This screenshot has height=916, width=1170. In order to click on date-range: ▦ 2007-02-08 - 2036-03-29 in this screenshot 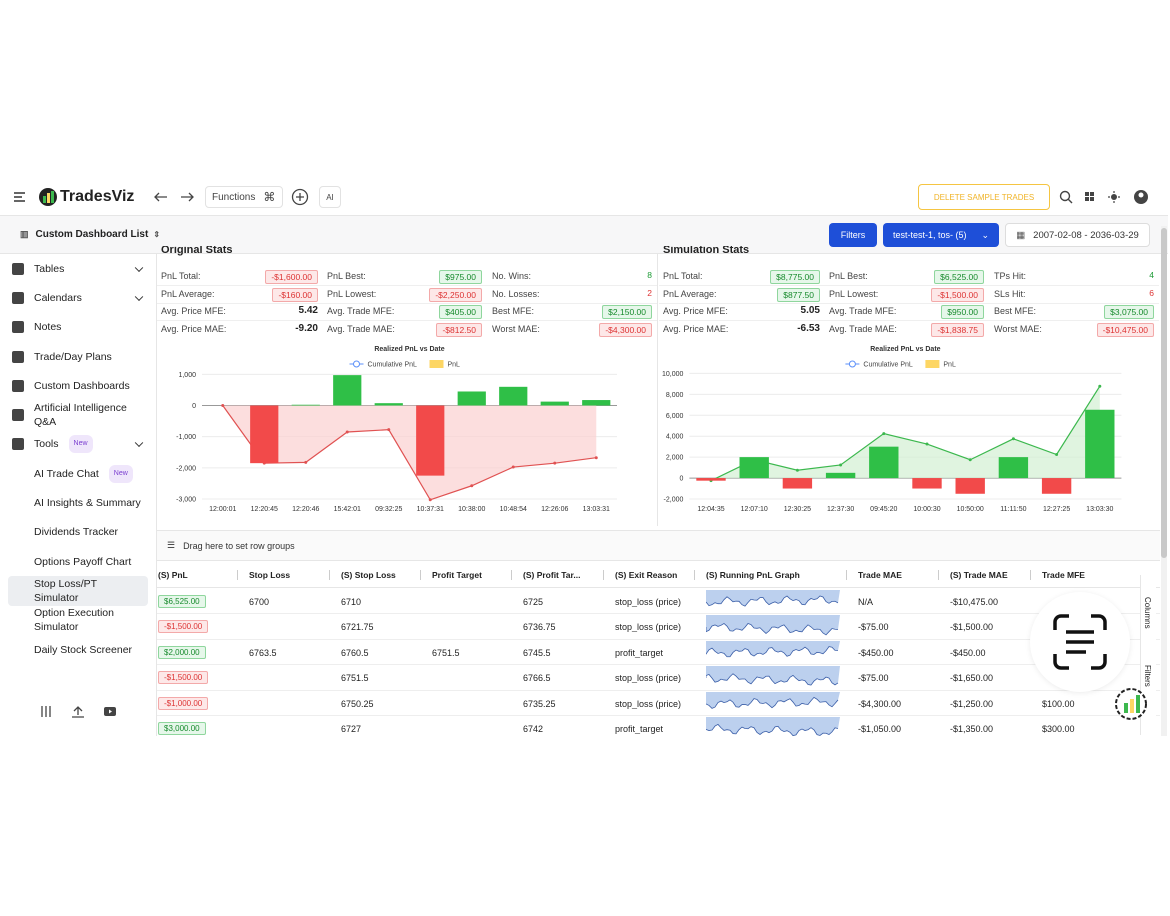, I will do `click(1077, 235)`.